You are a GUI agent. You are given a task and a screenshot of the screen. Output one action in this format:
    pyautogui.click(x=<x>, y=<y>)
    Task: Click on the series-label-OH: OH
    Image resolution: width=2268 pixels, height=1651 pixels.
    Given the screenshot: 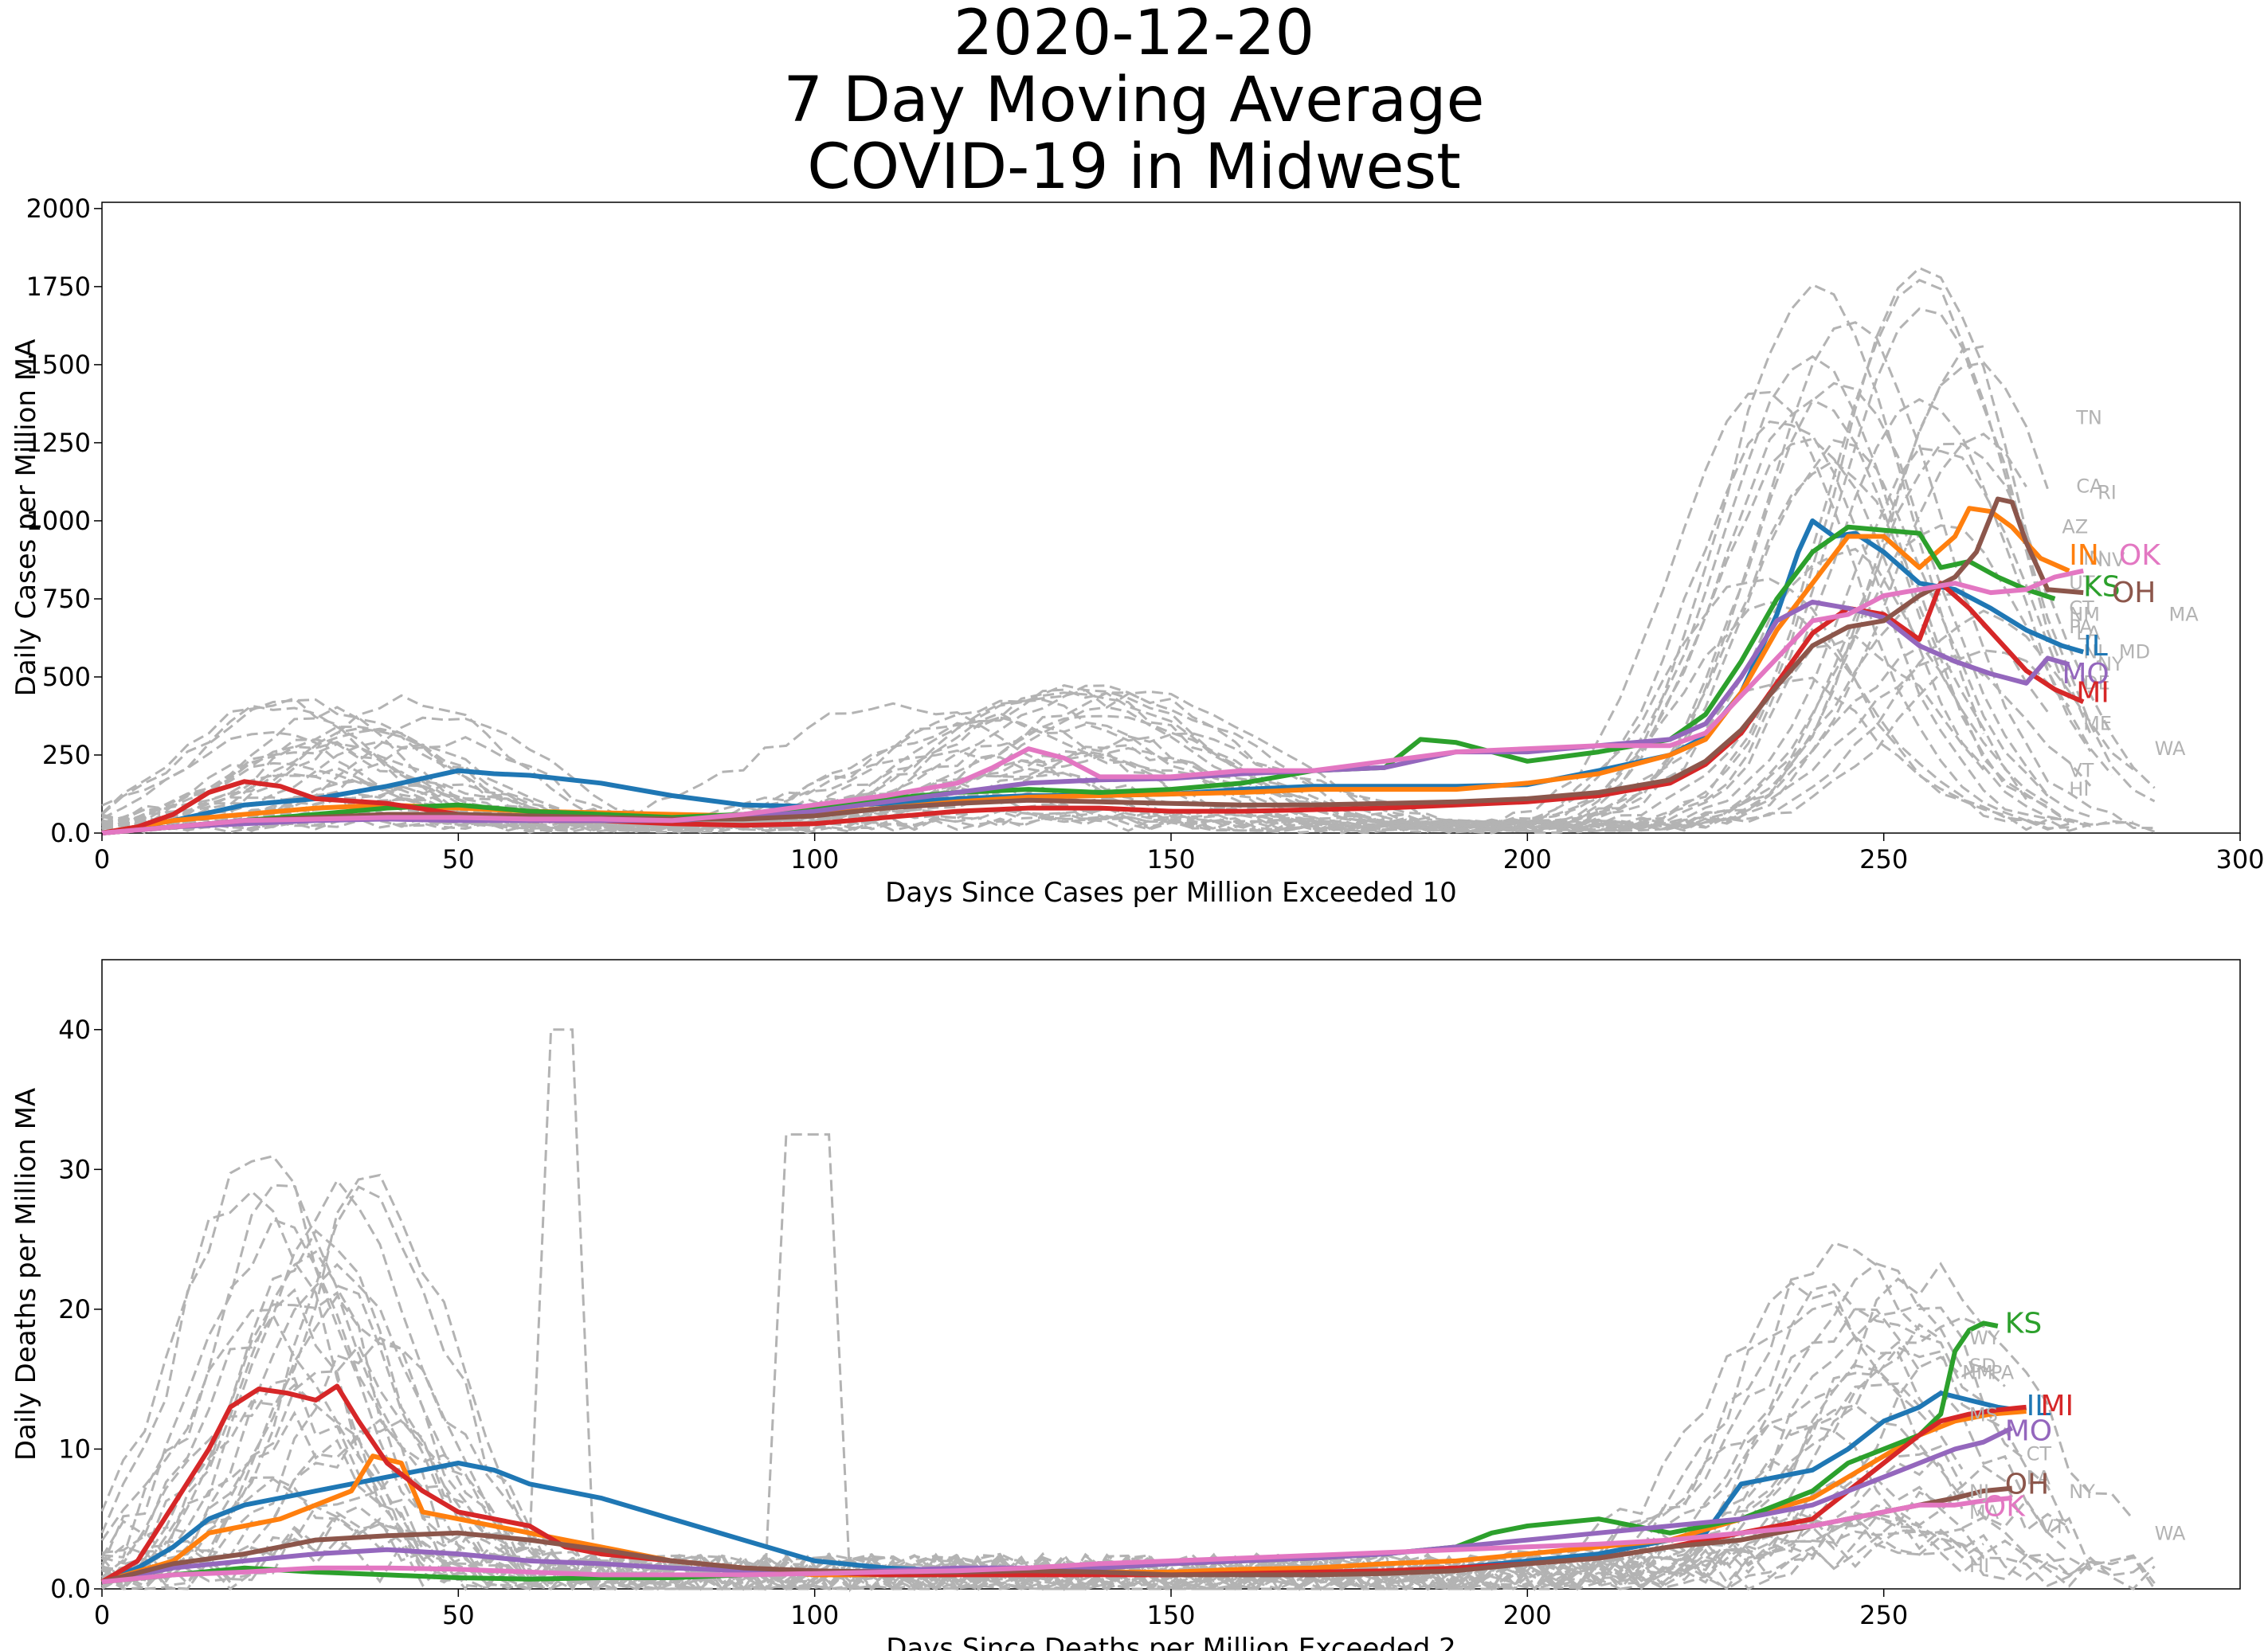 What is the action you would take?
    pyautogui.click(x=2134, y=593)
    